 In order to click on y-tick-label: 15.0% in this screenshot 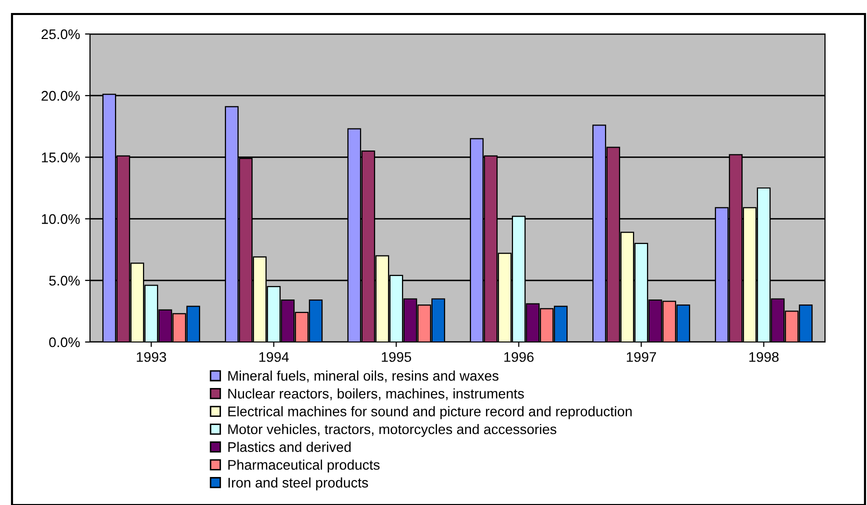, I will do `click(61, 157)`.